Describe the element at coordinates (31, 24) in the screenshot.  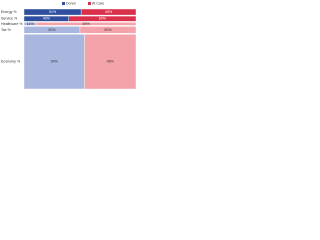
I see `value-label: 11%` at that location.